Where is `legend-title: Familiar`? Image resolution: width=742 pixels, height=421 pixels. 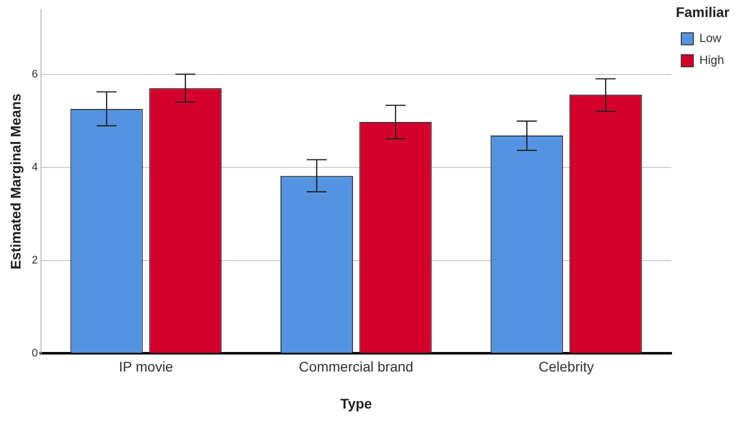
legend-title: Familiar is located at coordinates (703, 12).